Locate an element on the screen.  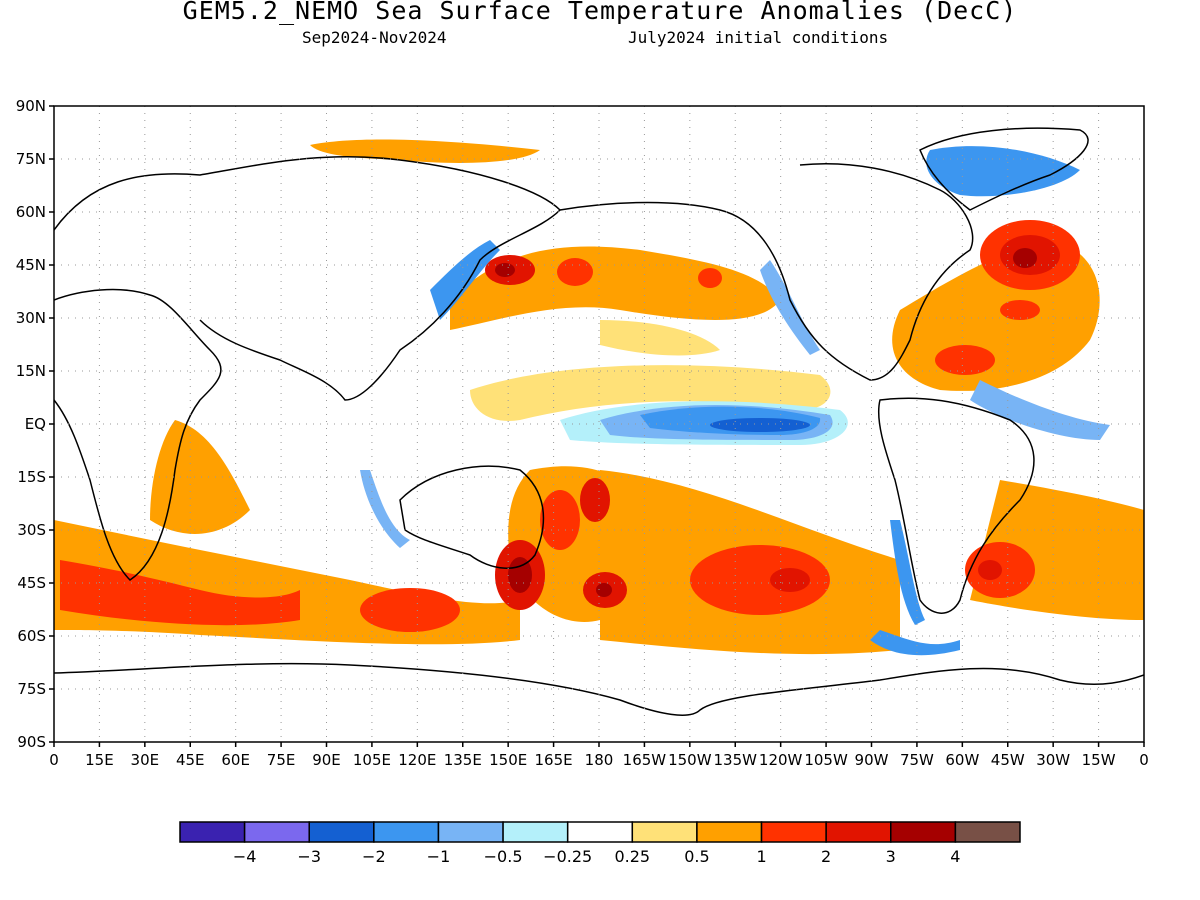
colorbar-label: −3 is located at coordinates (309, 856).